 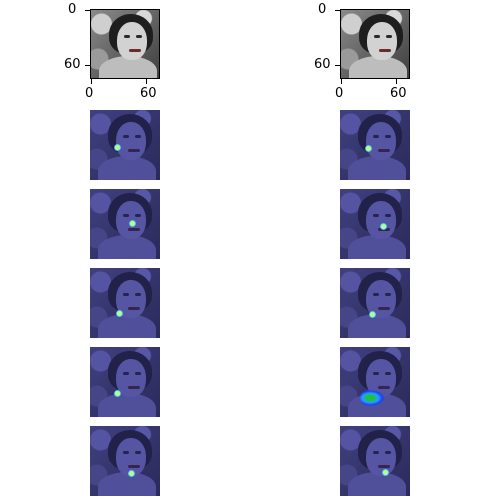 I want to click on original-image-right, so click(x=375, y=44).